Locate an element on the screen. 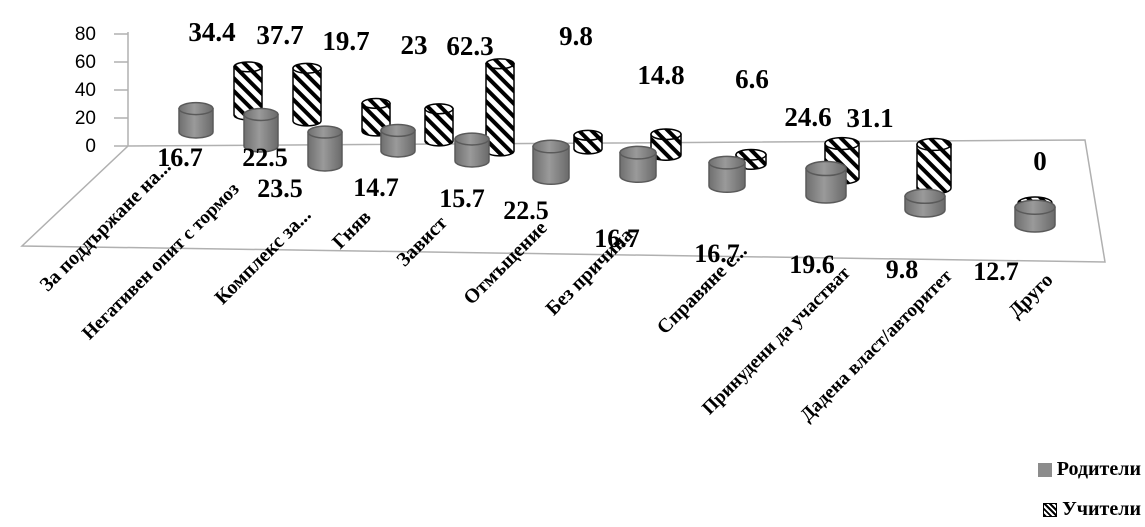 This screenshot has width=1145, height=527. category-label: Отмъщение is located at coordinates (505, 263).